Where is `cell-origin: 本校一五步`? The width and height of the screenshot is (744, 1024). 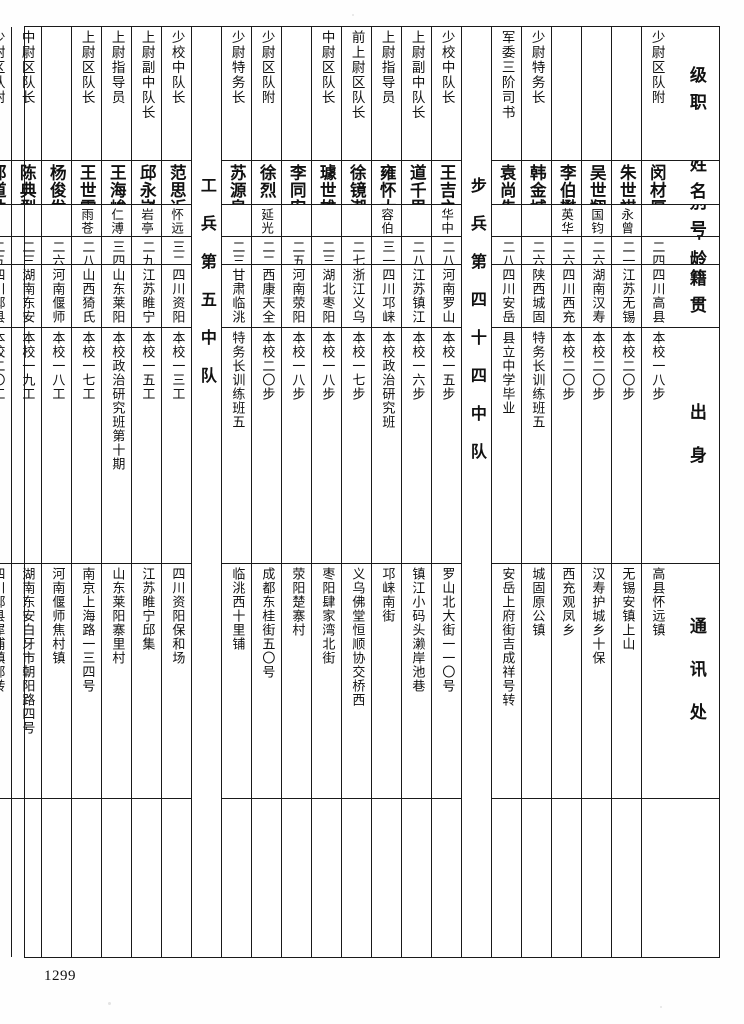 cell-origin: 本校一五步 is located at coordinates (446, 446).